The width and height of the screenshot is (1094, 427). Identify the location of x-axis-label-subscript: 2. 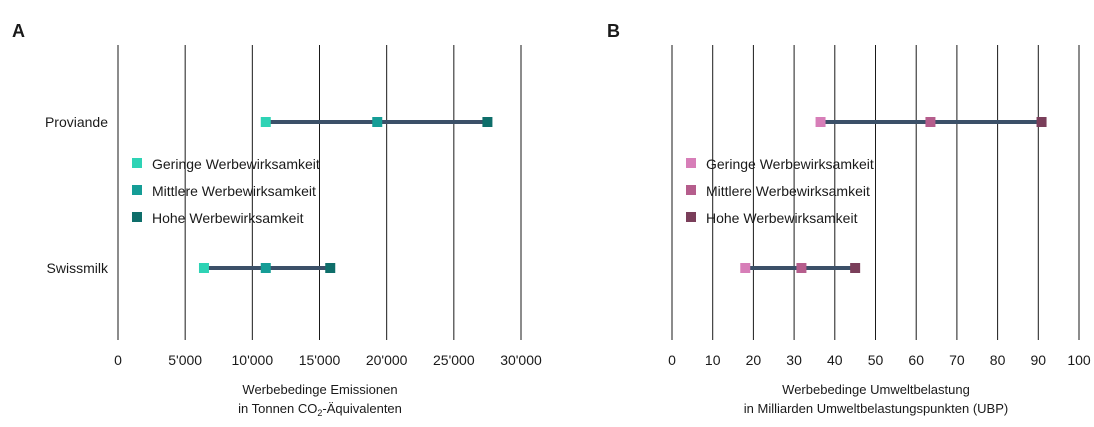
(319, 413).